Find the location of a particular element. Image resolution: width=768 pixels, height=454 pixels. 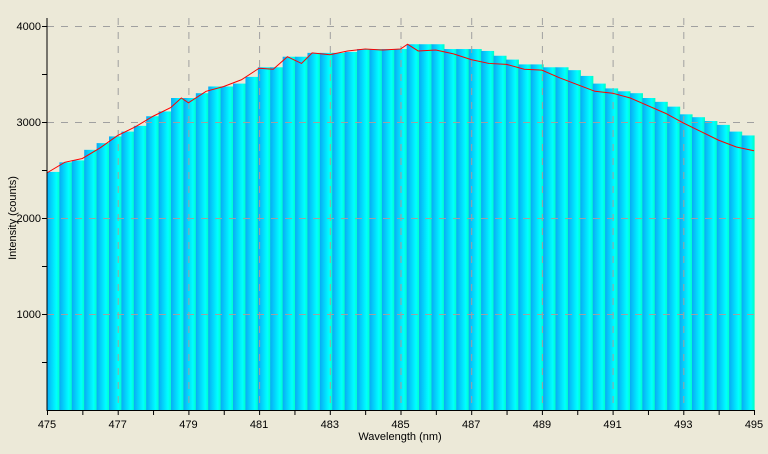

x-tick-label: 481 is located at coordinates (259, 425).